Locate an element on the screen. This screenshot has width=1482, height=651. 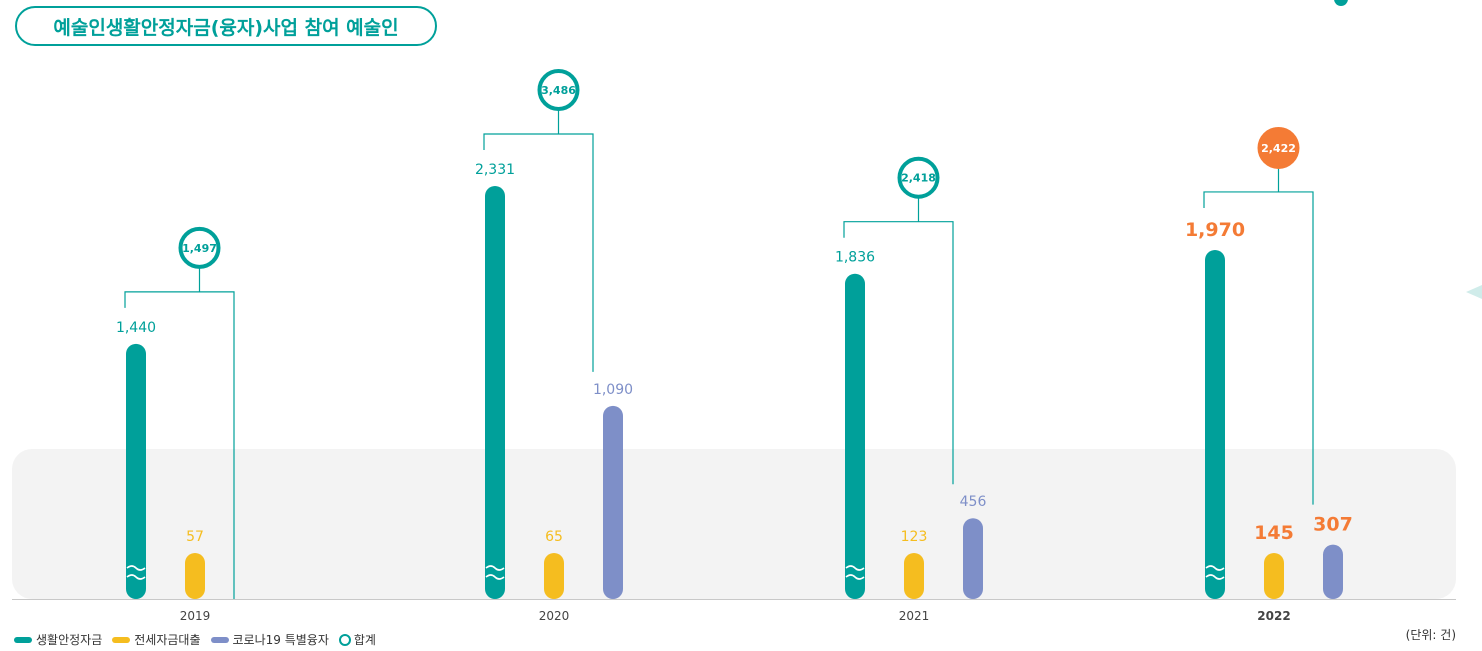
legend-item: 전세자금대출 is located at coordinates (156, 639).